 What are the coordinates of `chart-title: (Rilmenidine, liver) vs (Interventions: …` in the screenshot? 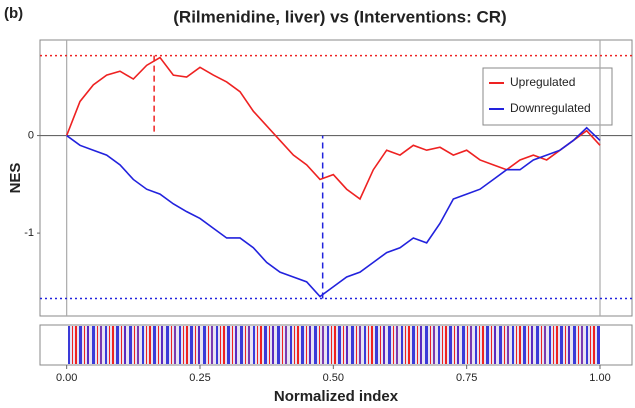 It's located at (339, 16).